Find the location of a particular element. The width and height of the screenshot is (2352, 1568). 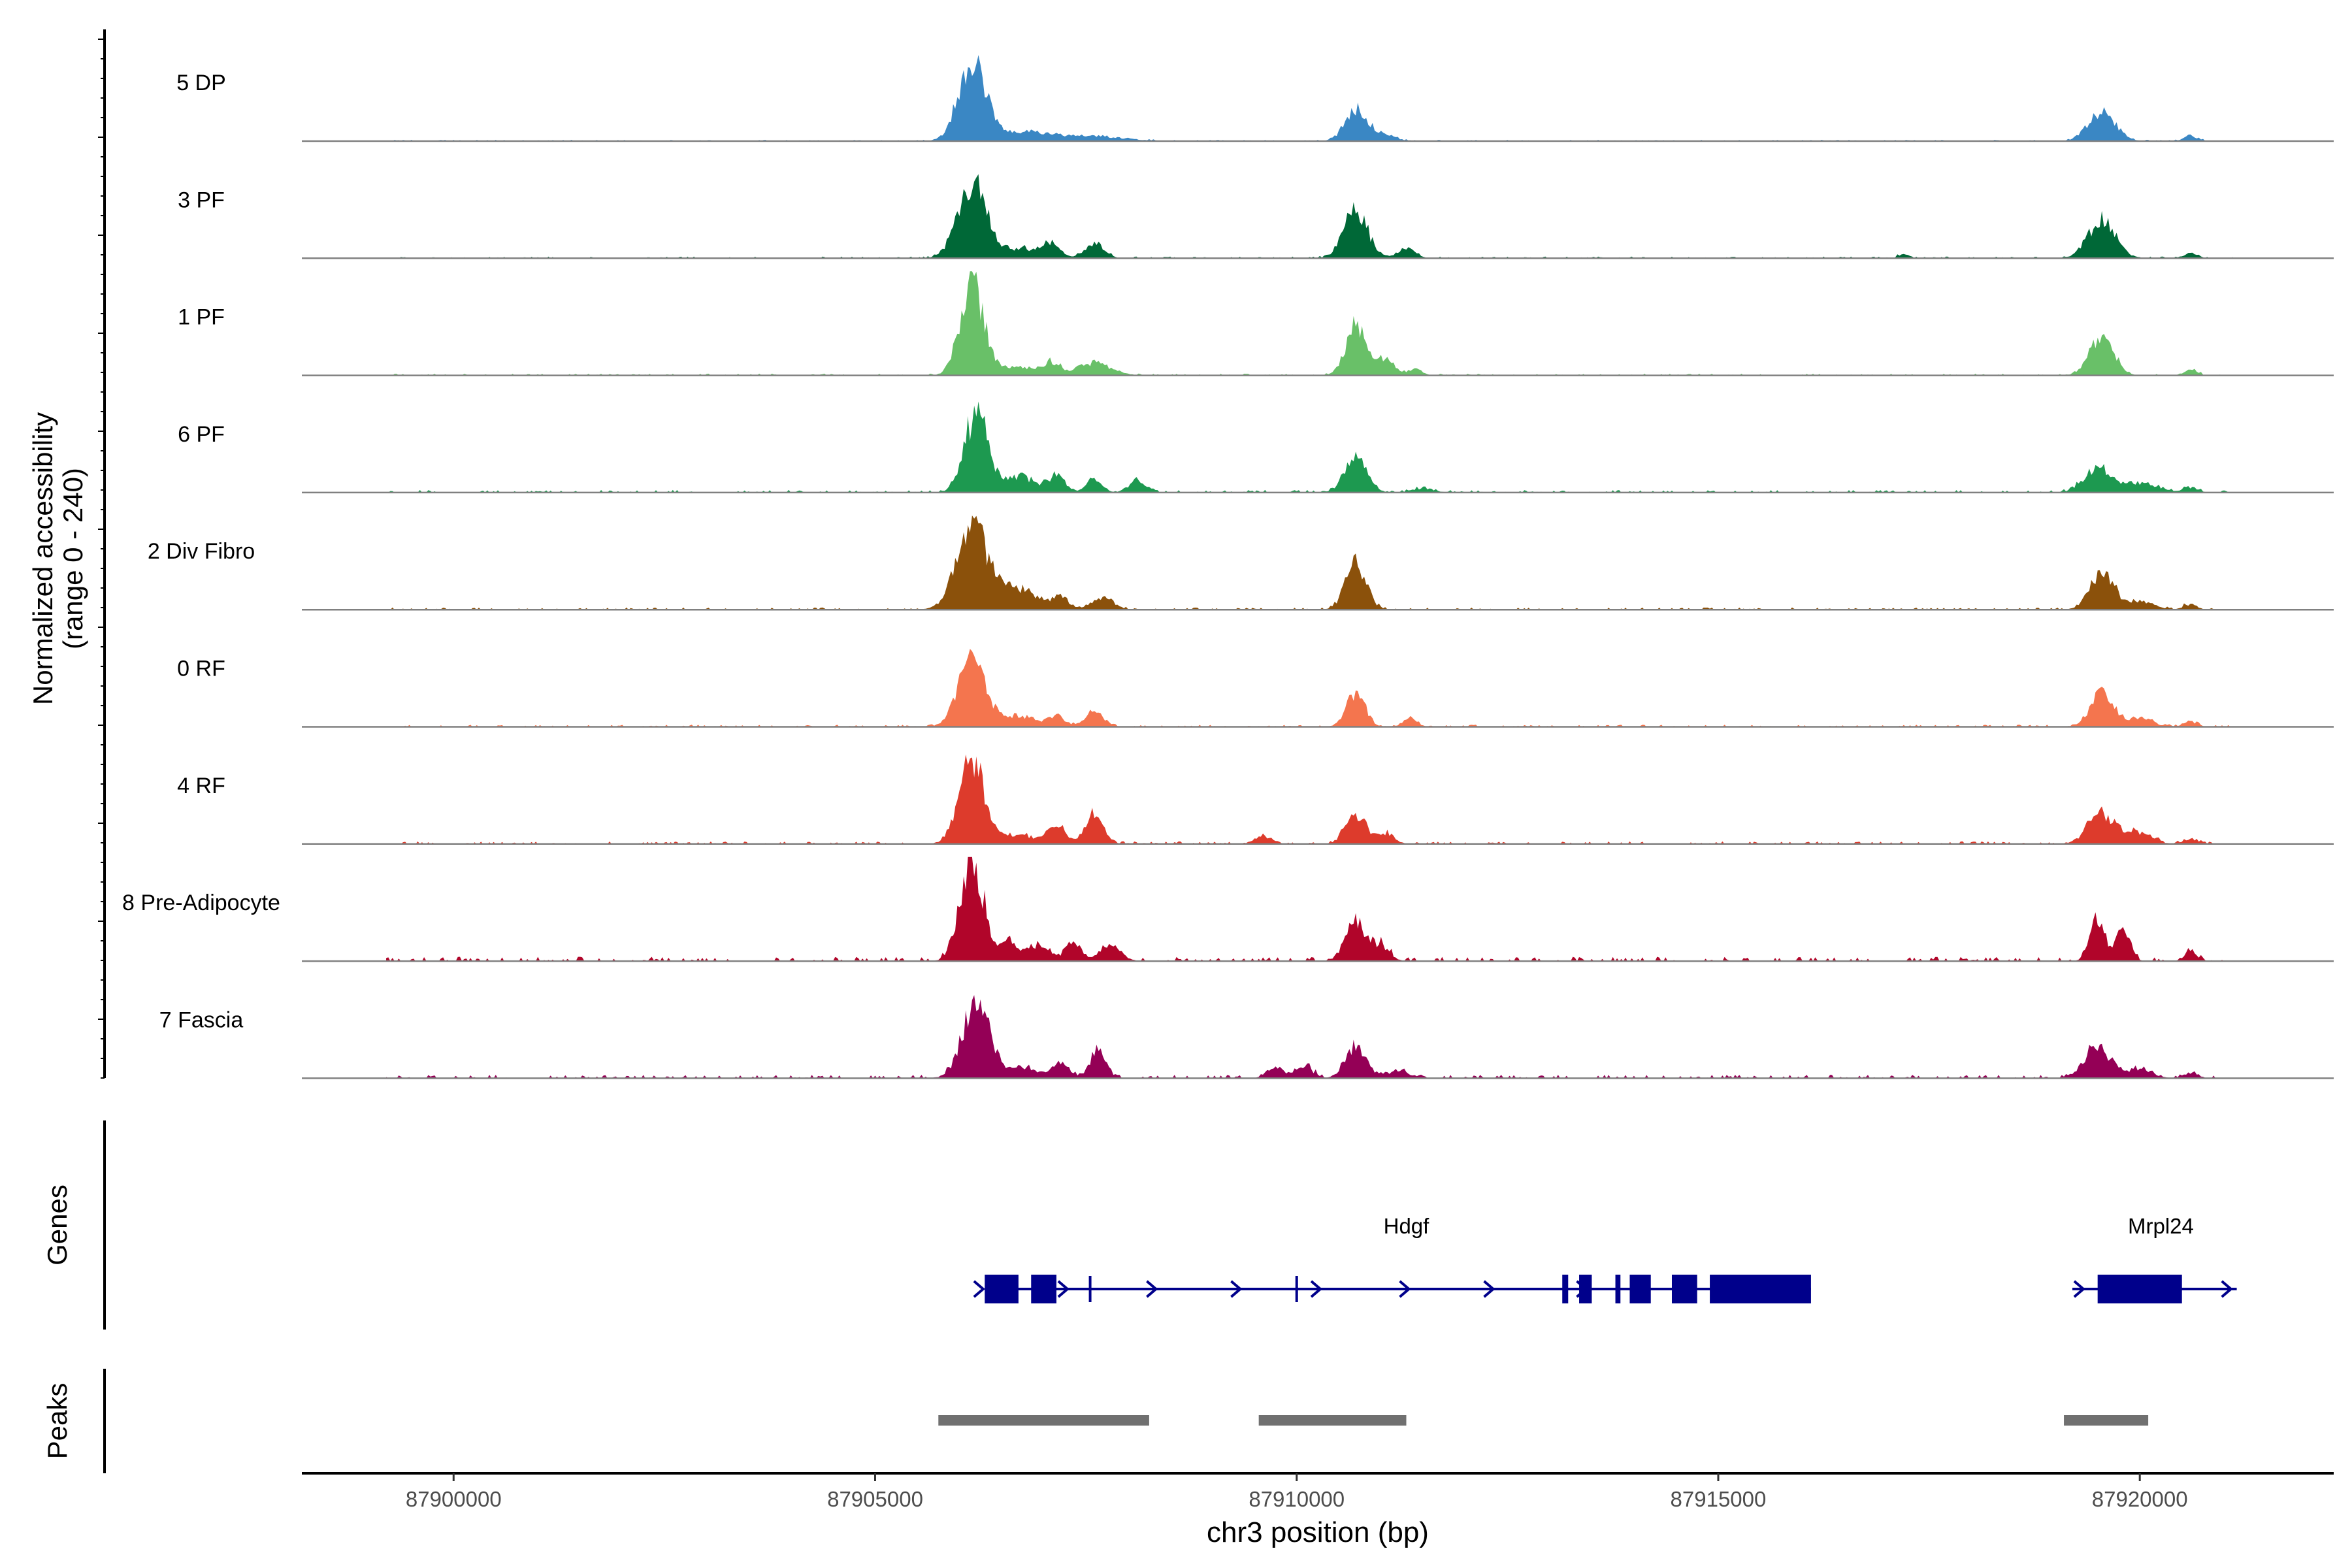

x-tick-label: 87910000 is located at coordinates (1297, 1499).